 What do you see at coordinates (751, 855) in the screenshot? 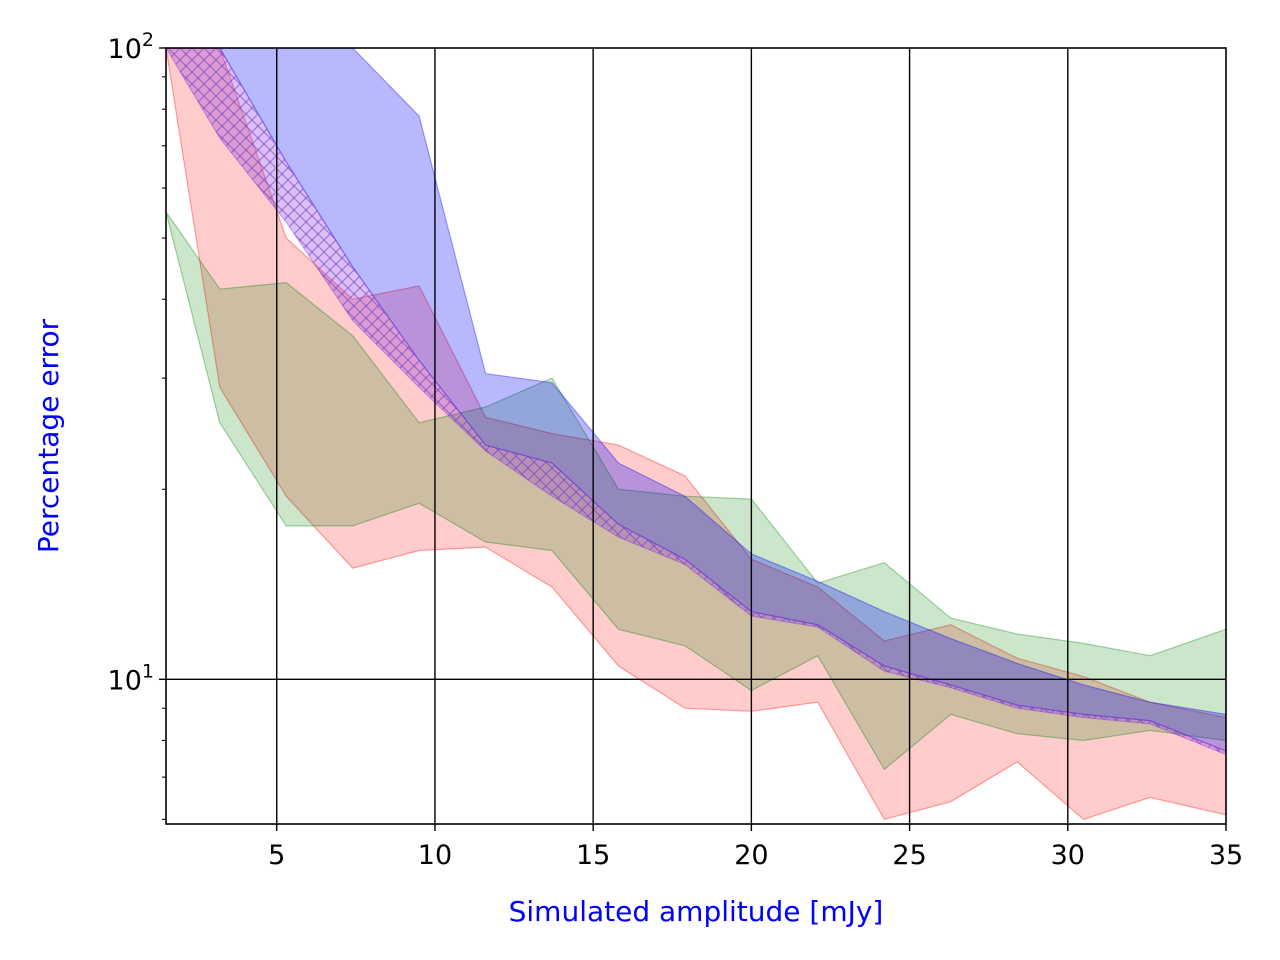
I see `x-tick-label: 20` at bounding box center [751, 855].